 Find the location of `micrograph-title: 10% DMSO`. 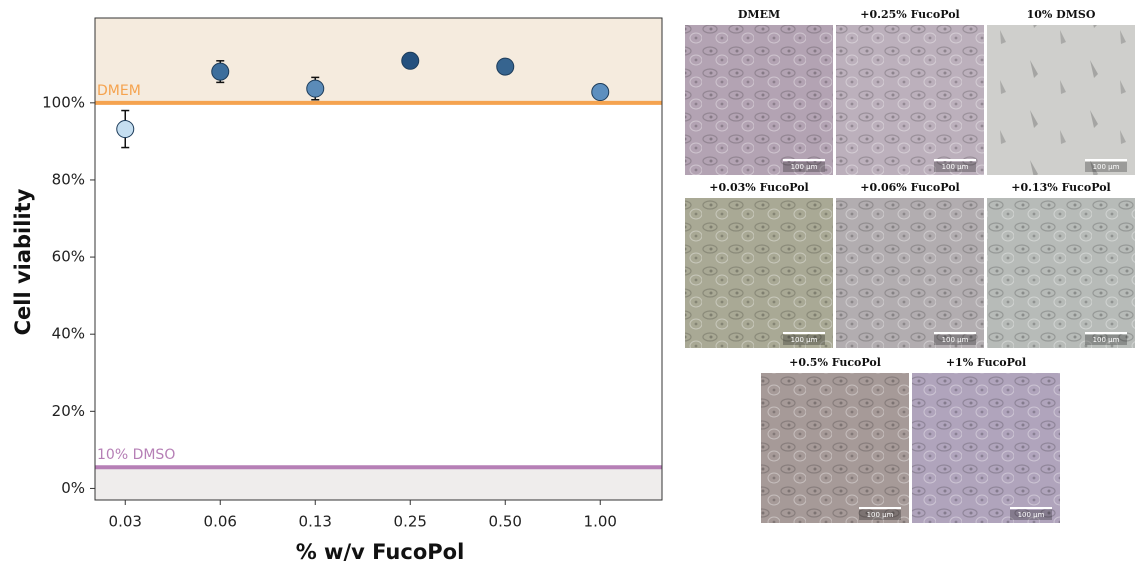

micrograph-title: 10% DMSO is located at coordinates (1061, 14).